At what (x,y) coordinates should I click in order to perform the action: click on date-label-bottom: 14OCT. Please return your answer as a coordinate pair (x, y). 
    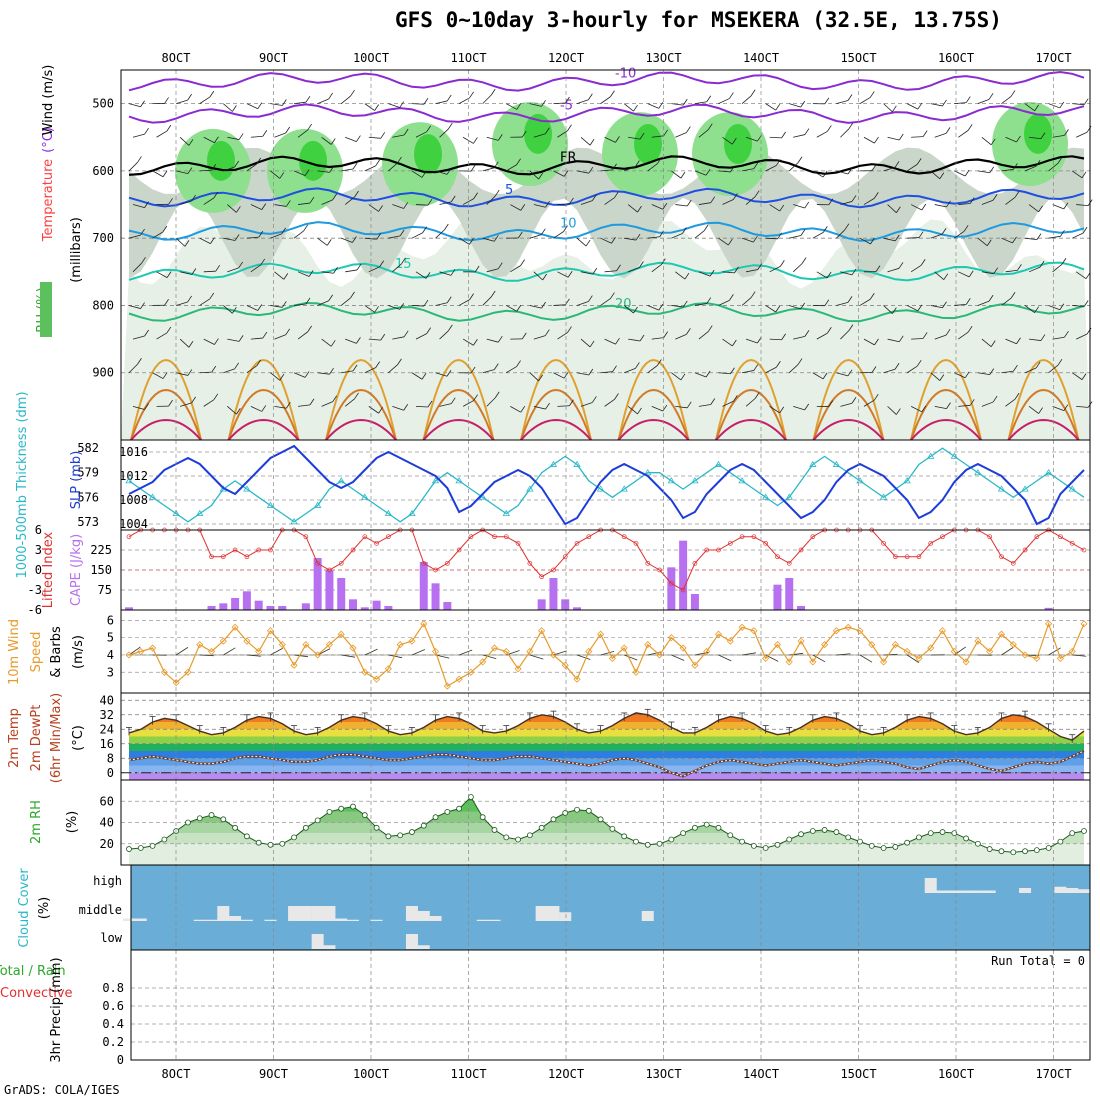
    Looking at the image, I should click on (761, 1074).